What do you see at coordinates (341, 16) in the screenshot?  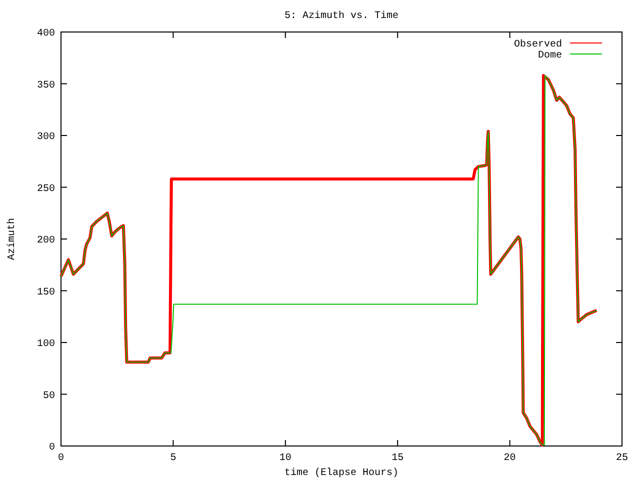 I see `chart-title: 5: Azimuth vs. Time` at bounding box center [341, 16].